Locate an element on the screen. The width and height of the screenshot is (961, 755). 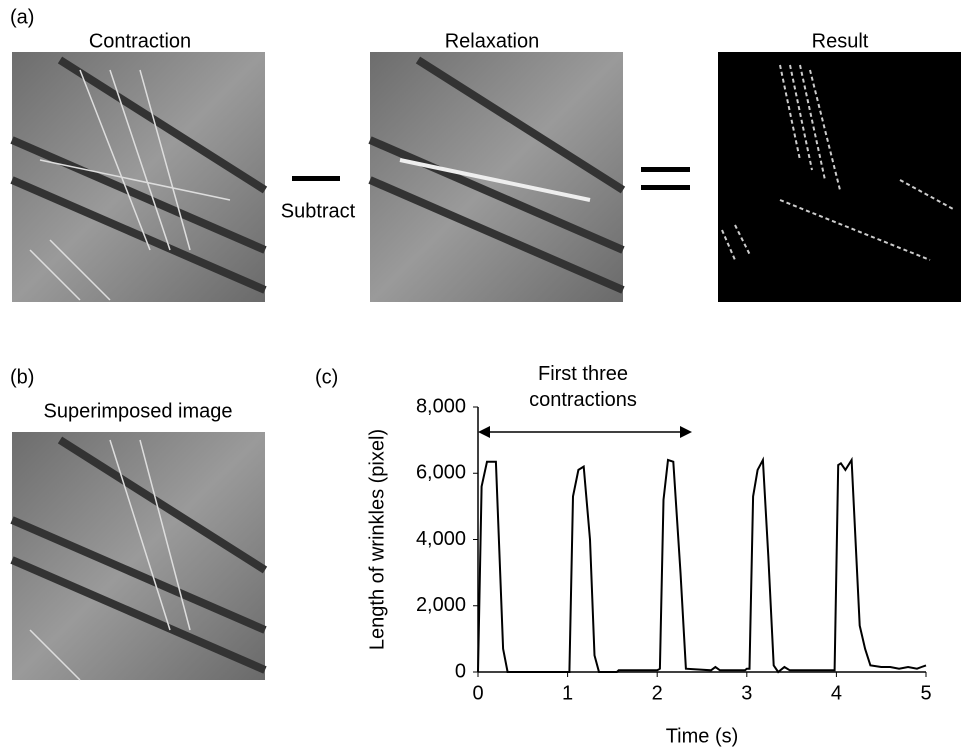
x-tick-label: 3 is located at coordinates (746, 693).